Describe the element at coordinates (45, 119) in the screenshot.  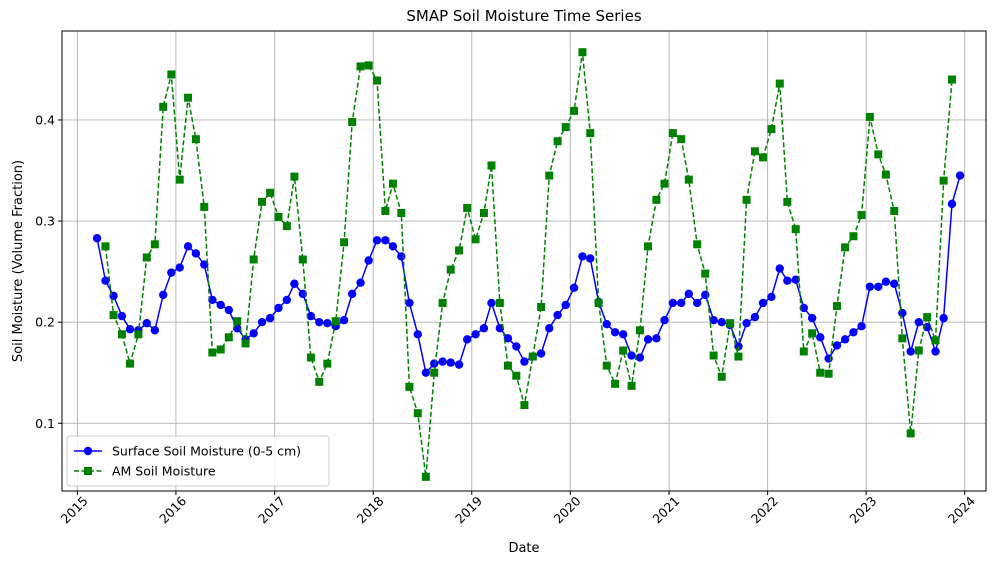
I see `y-tick-label: 0.4` at that location.